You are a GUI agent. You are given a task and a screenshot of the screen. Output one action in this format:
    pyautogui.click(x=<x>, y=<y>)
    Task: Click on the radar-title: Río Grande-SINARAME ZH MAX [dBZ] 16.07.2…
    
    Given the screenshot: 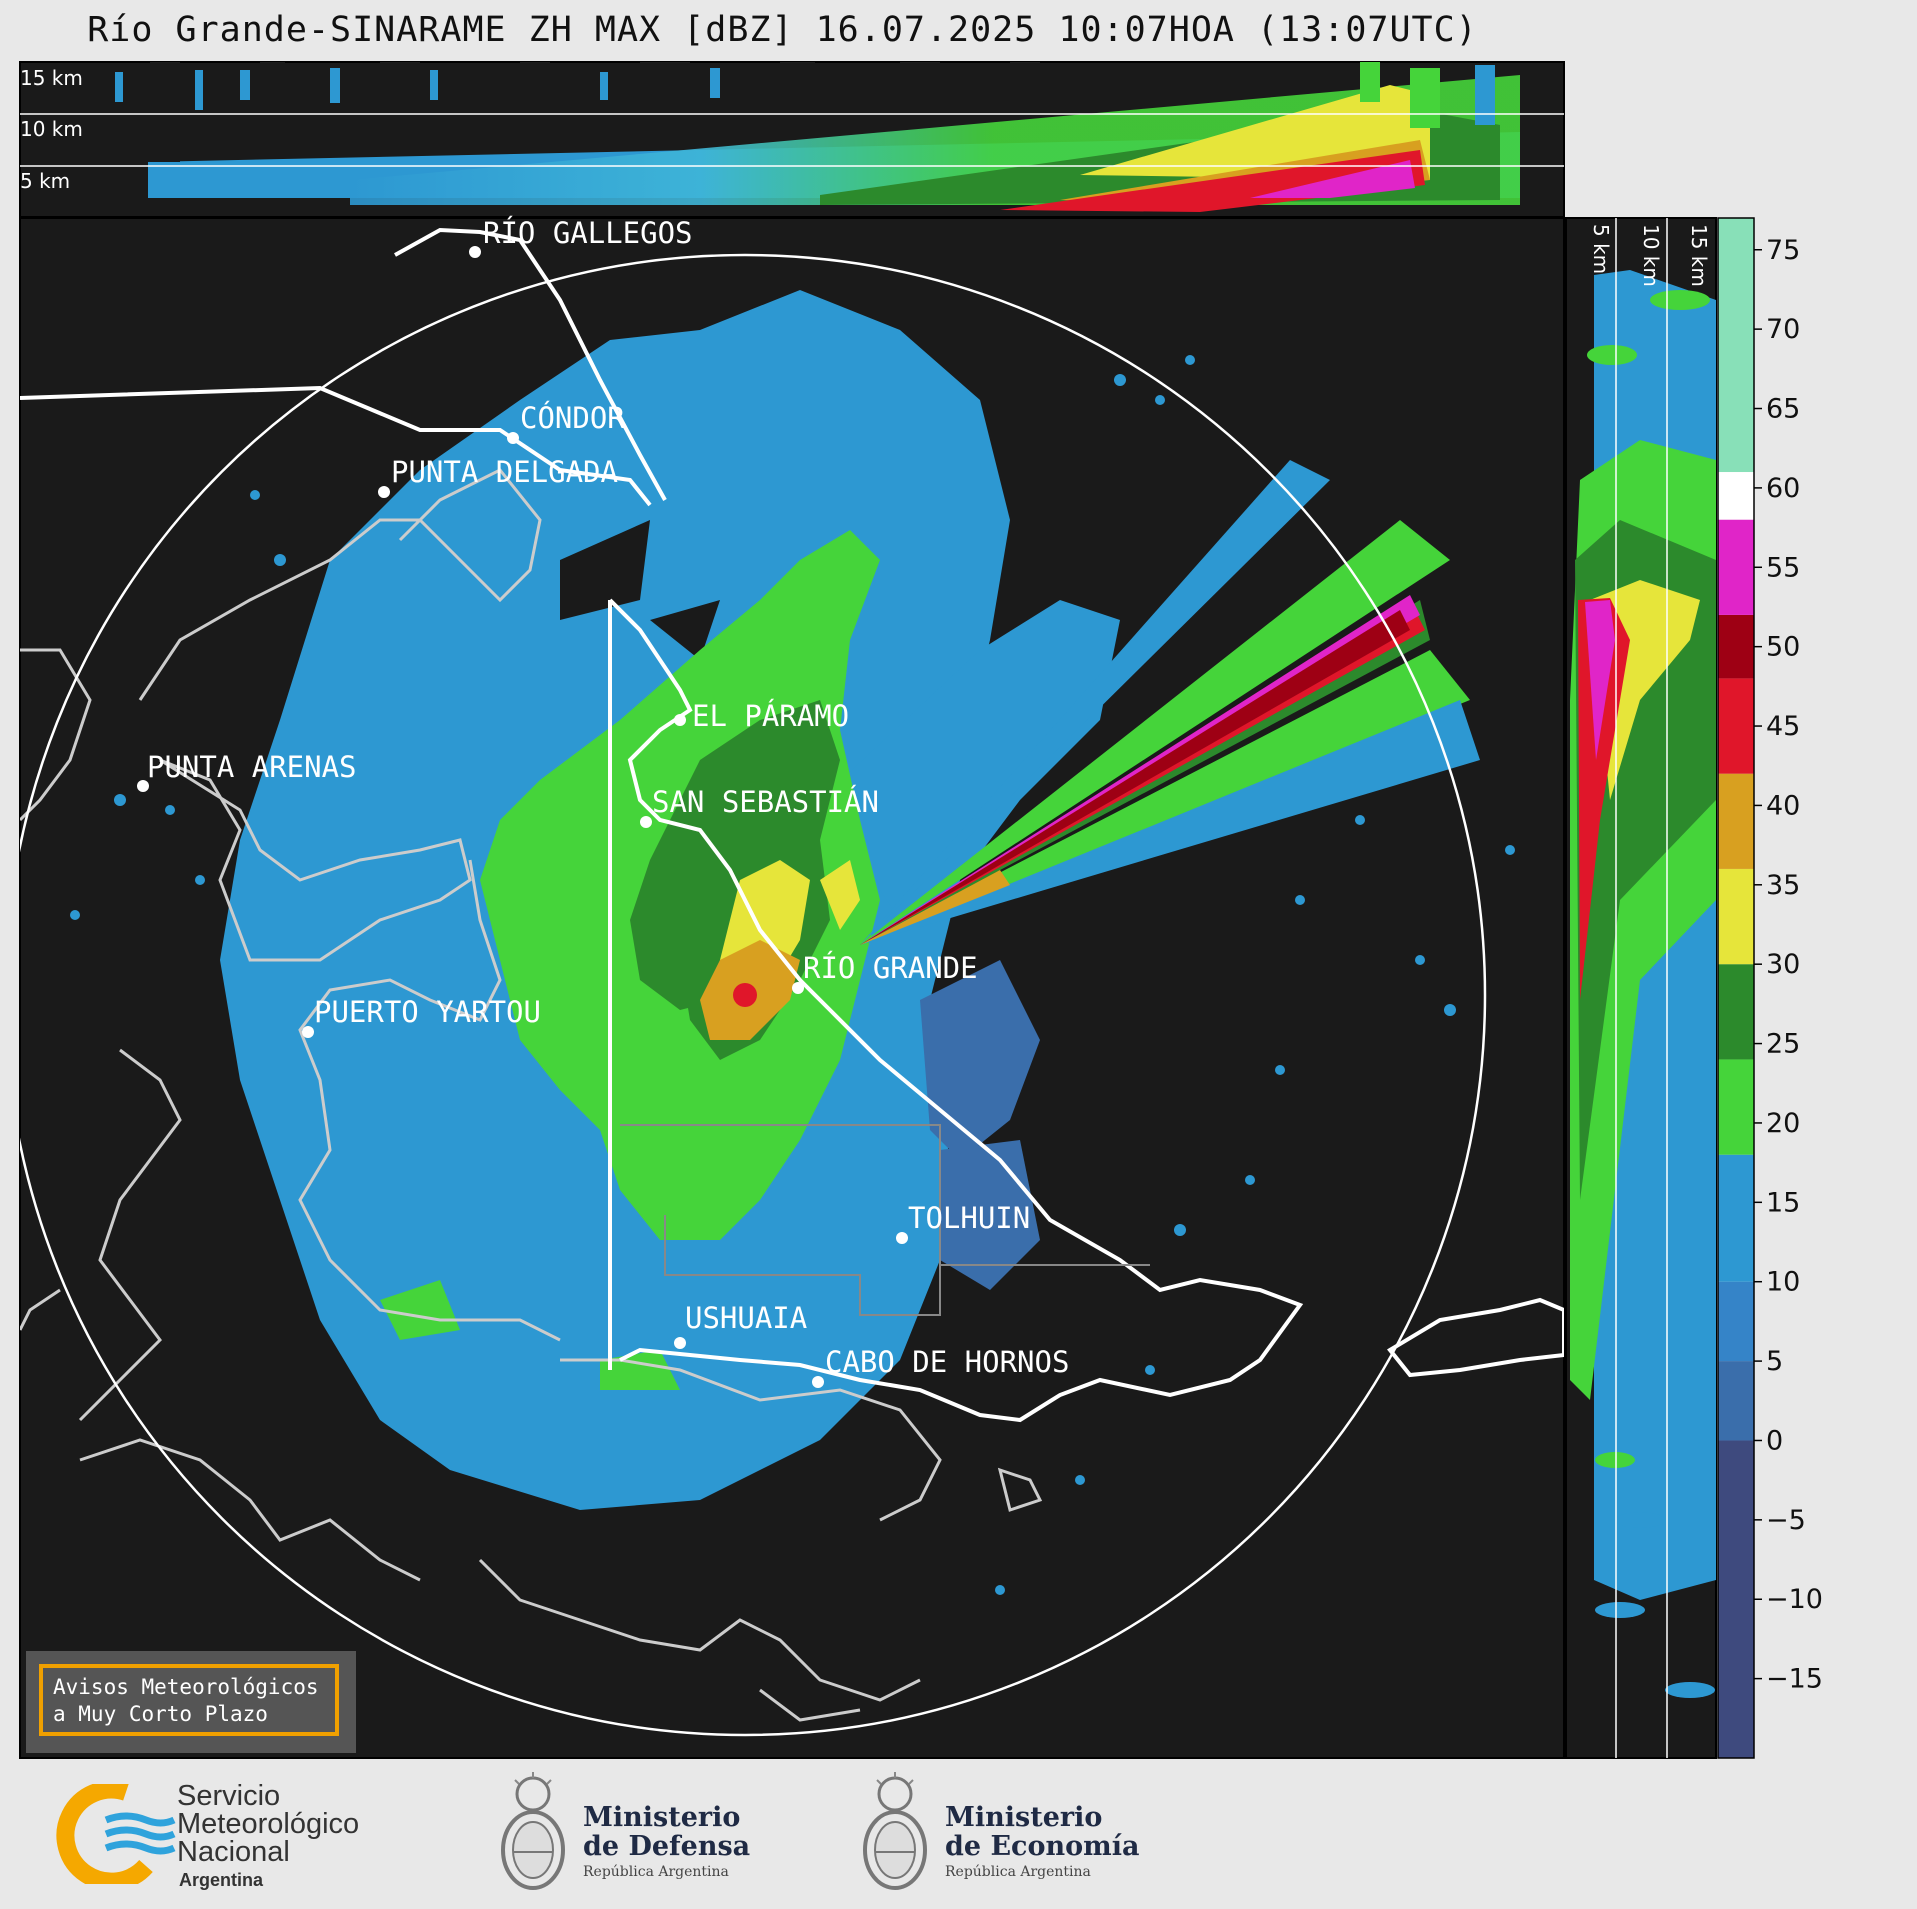 What is the action you would take?
    pyautogui.click(x=782, y=30)
    